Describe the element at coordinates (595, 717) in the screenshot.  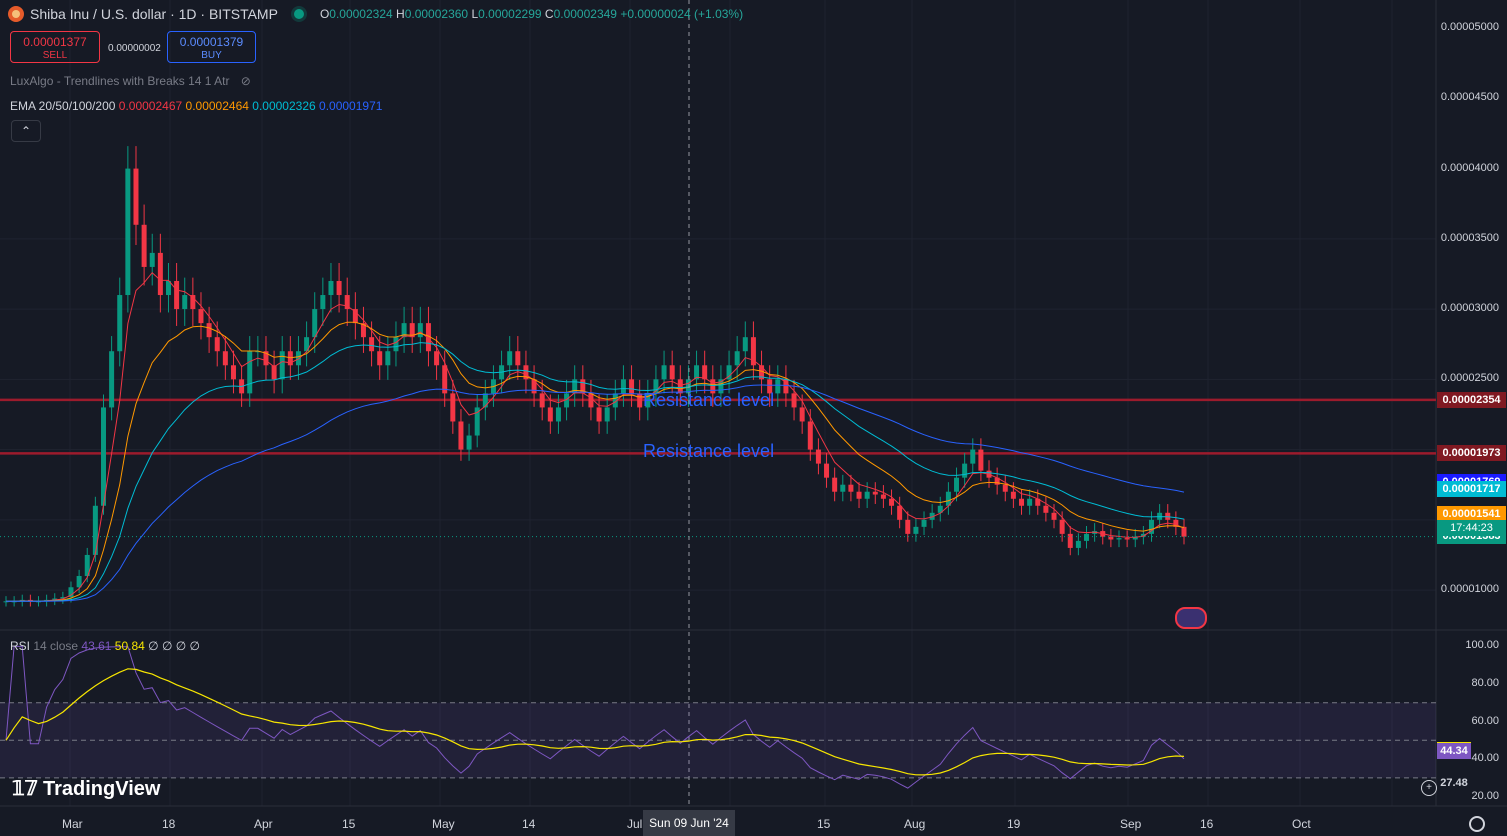
I see `rsi-line` at that location.